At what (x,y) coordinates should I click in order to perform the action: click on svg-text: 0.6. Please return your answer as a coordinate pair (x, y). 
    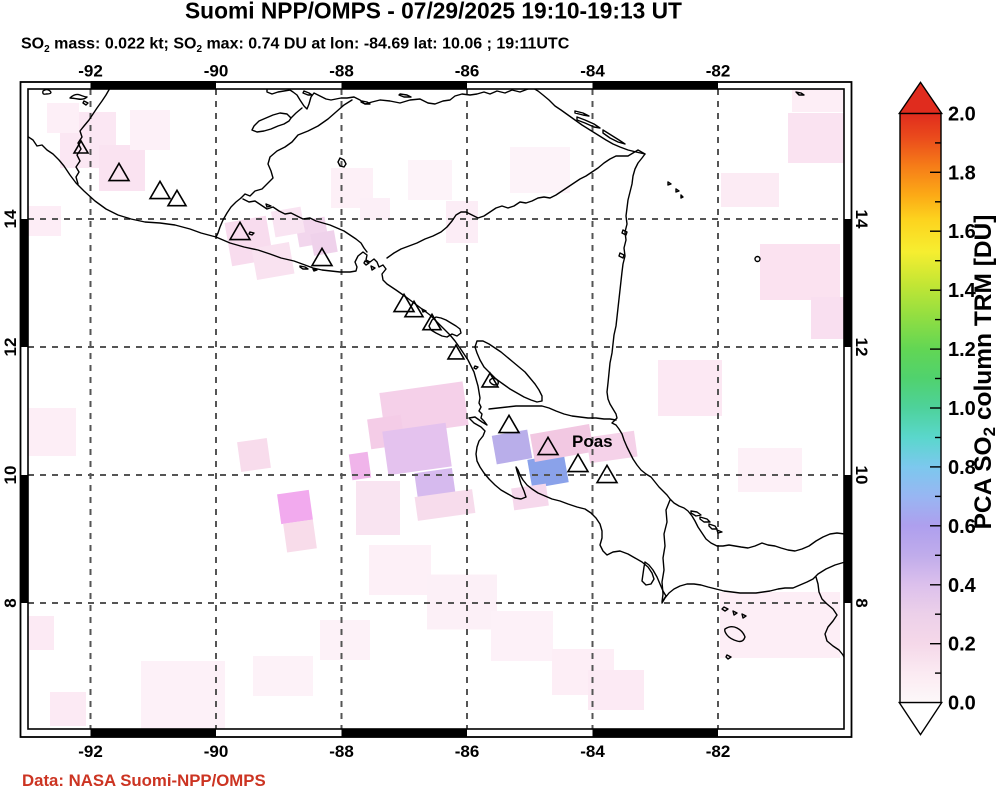
    Looking at the image, I should click on (962, 527).